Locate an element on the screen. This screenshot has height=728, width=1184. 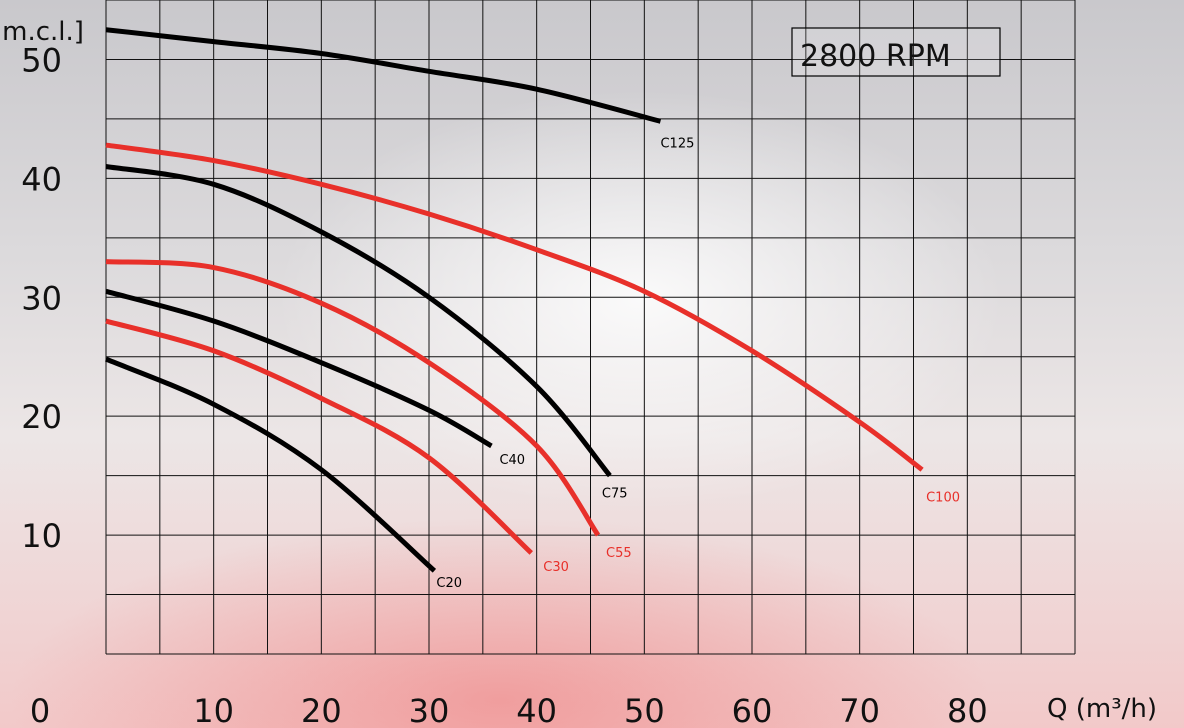
series-line-c30 is located at coordinates (319, 436).